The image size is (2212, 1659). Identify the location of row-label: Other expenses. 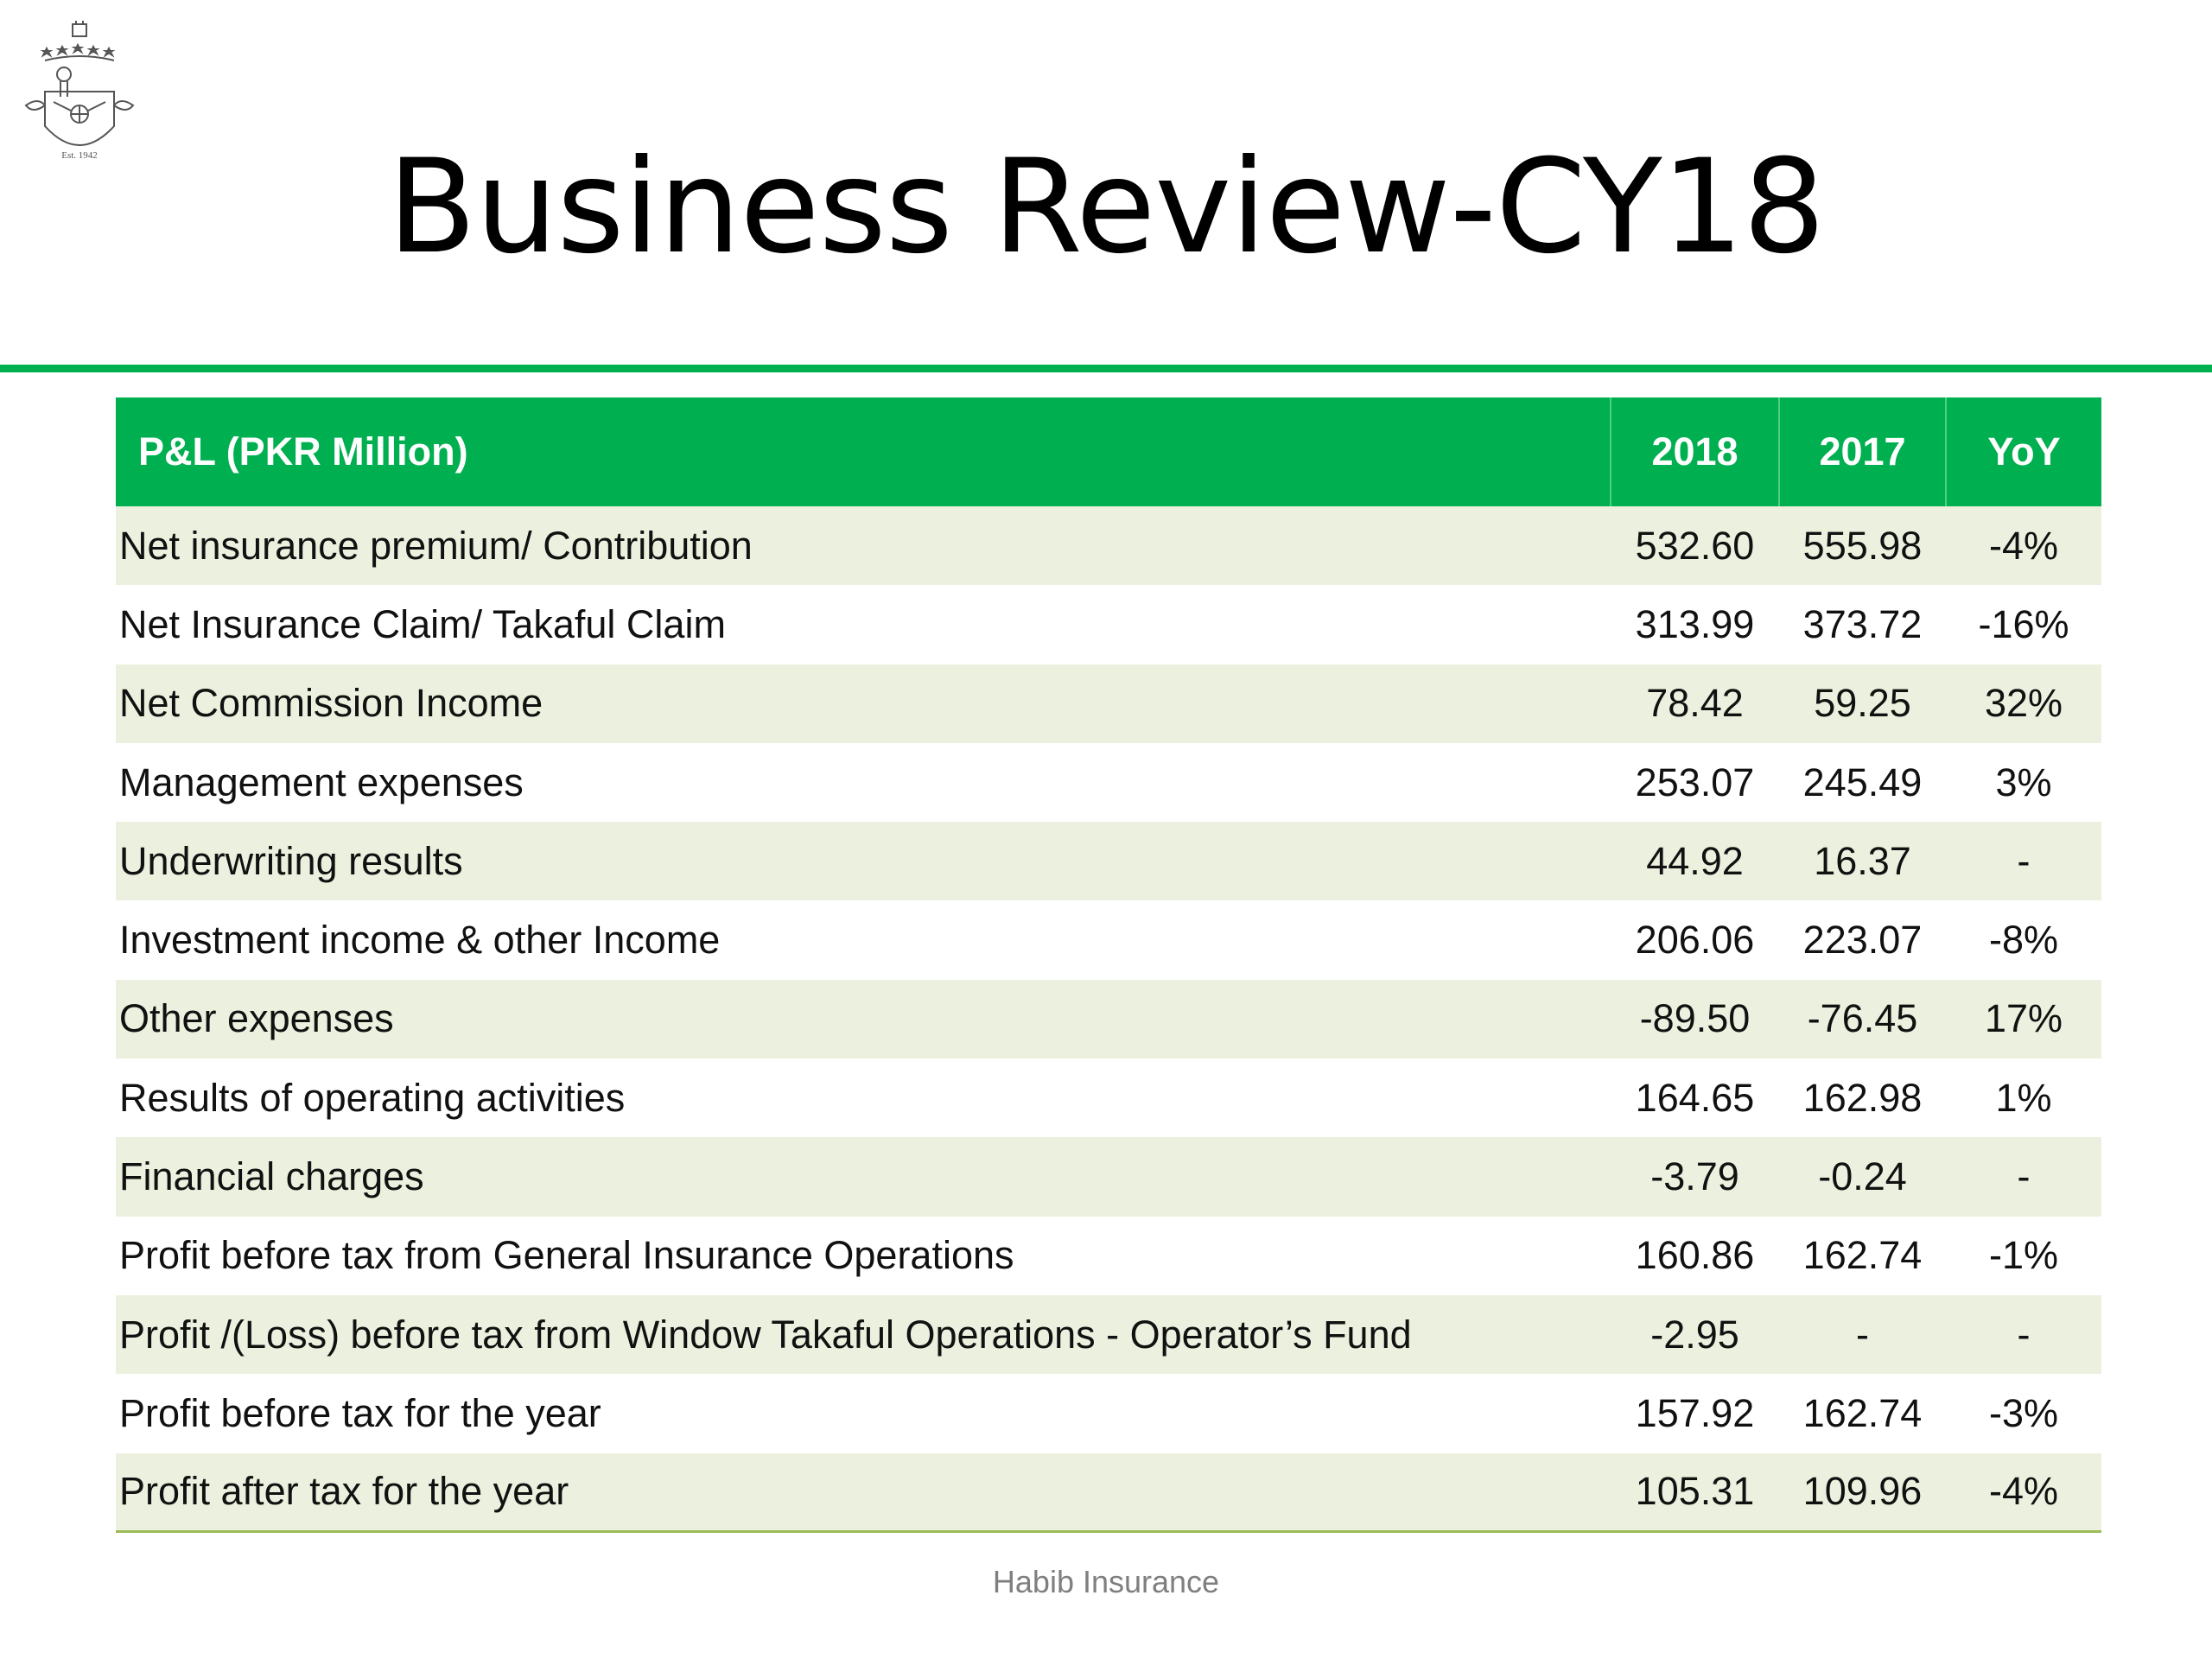
(256, 1018).